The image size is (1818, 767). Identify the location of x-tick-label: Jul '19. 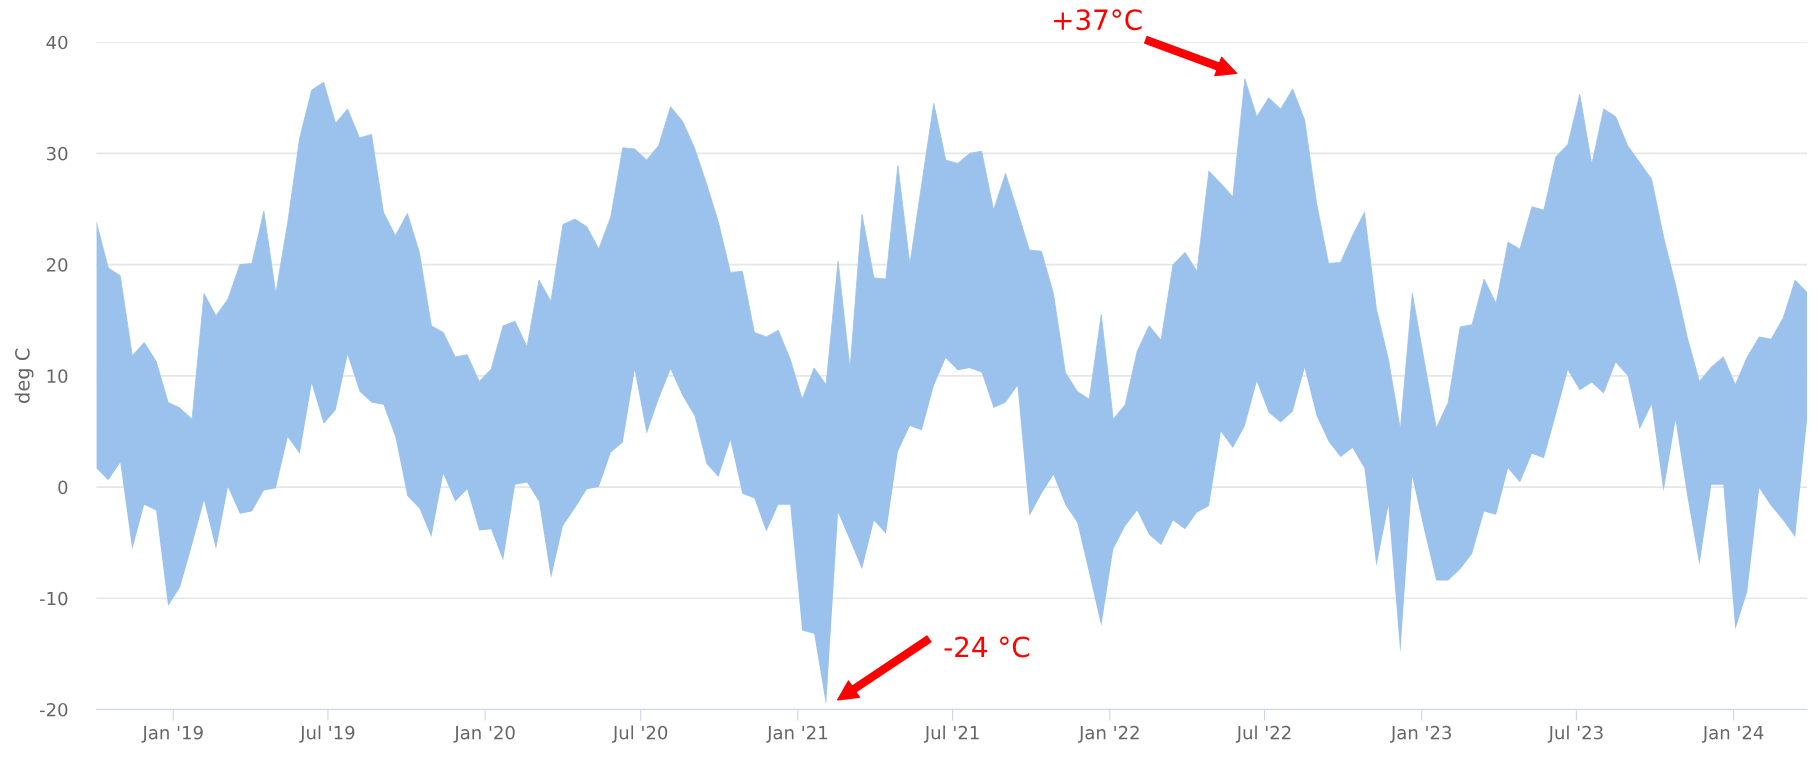
(327, 734).